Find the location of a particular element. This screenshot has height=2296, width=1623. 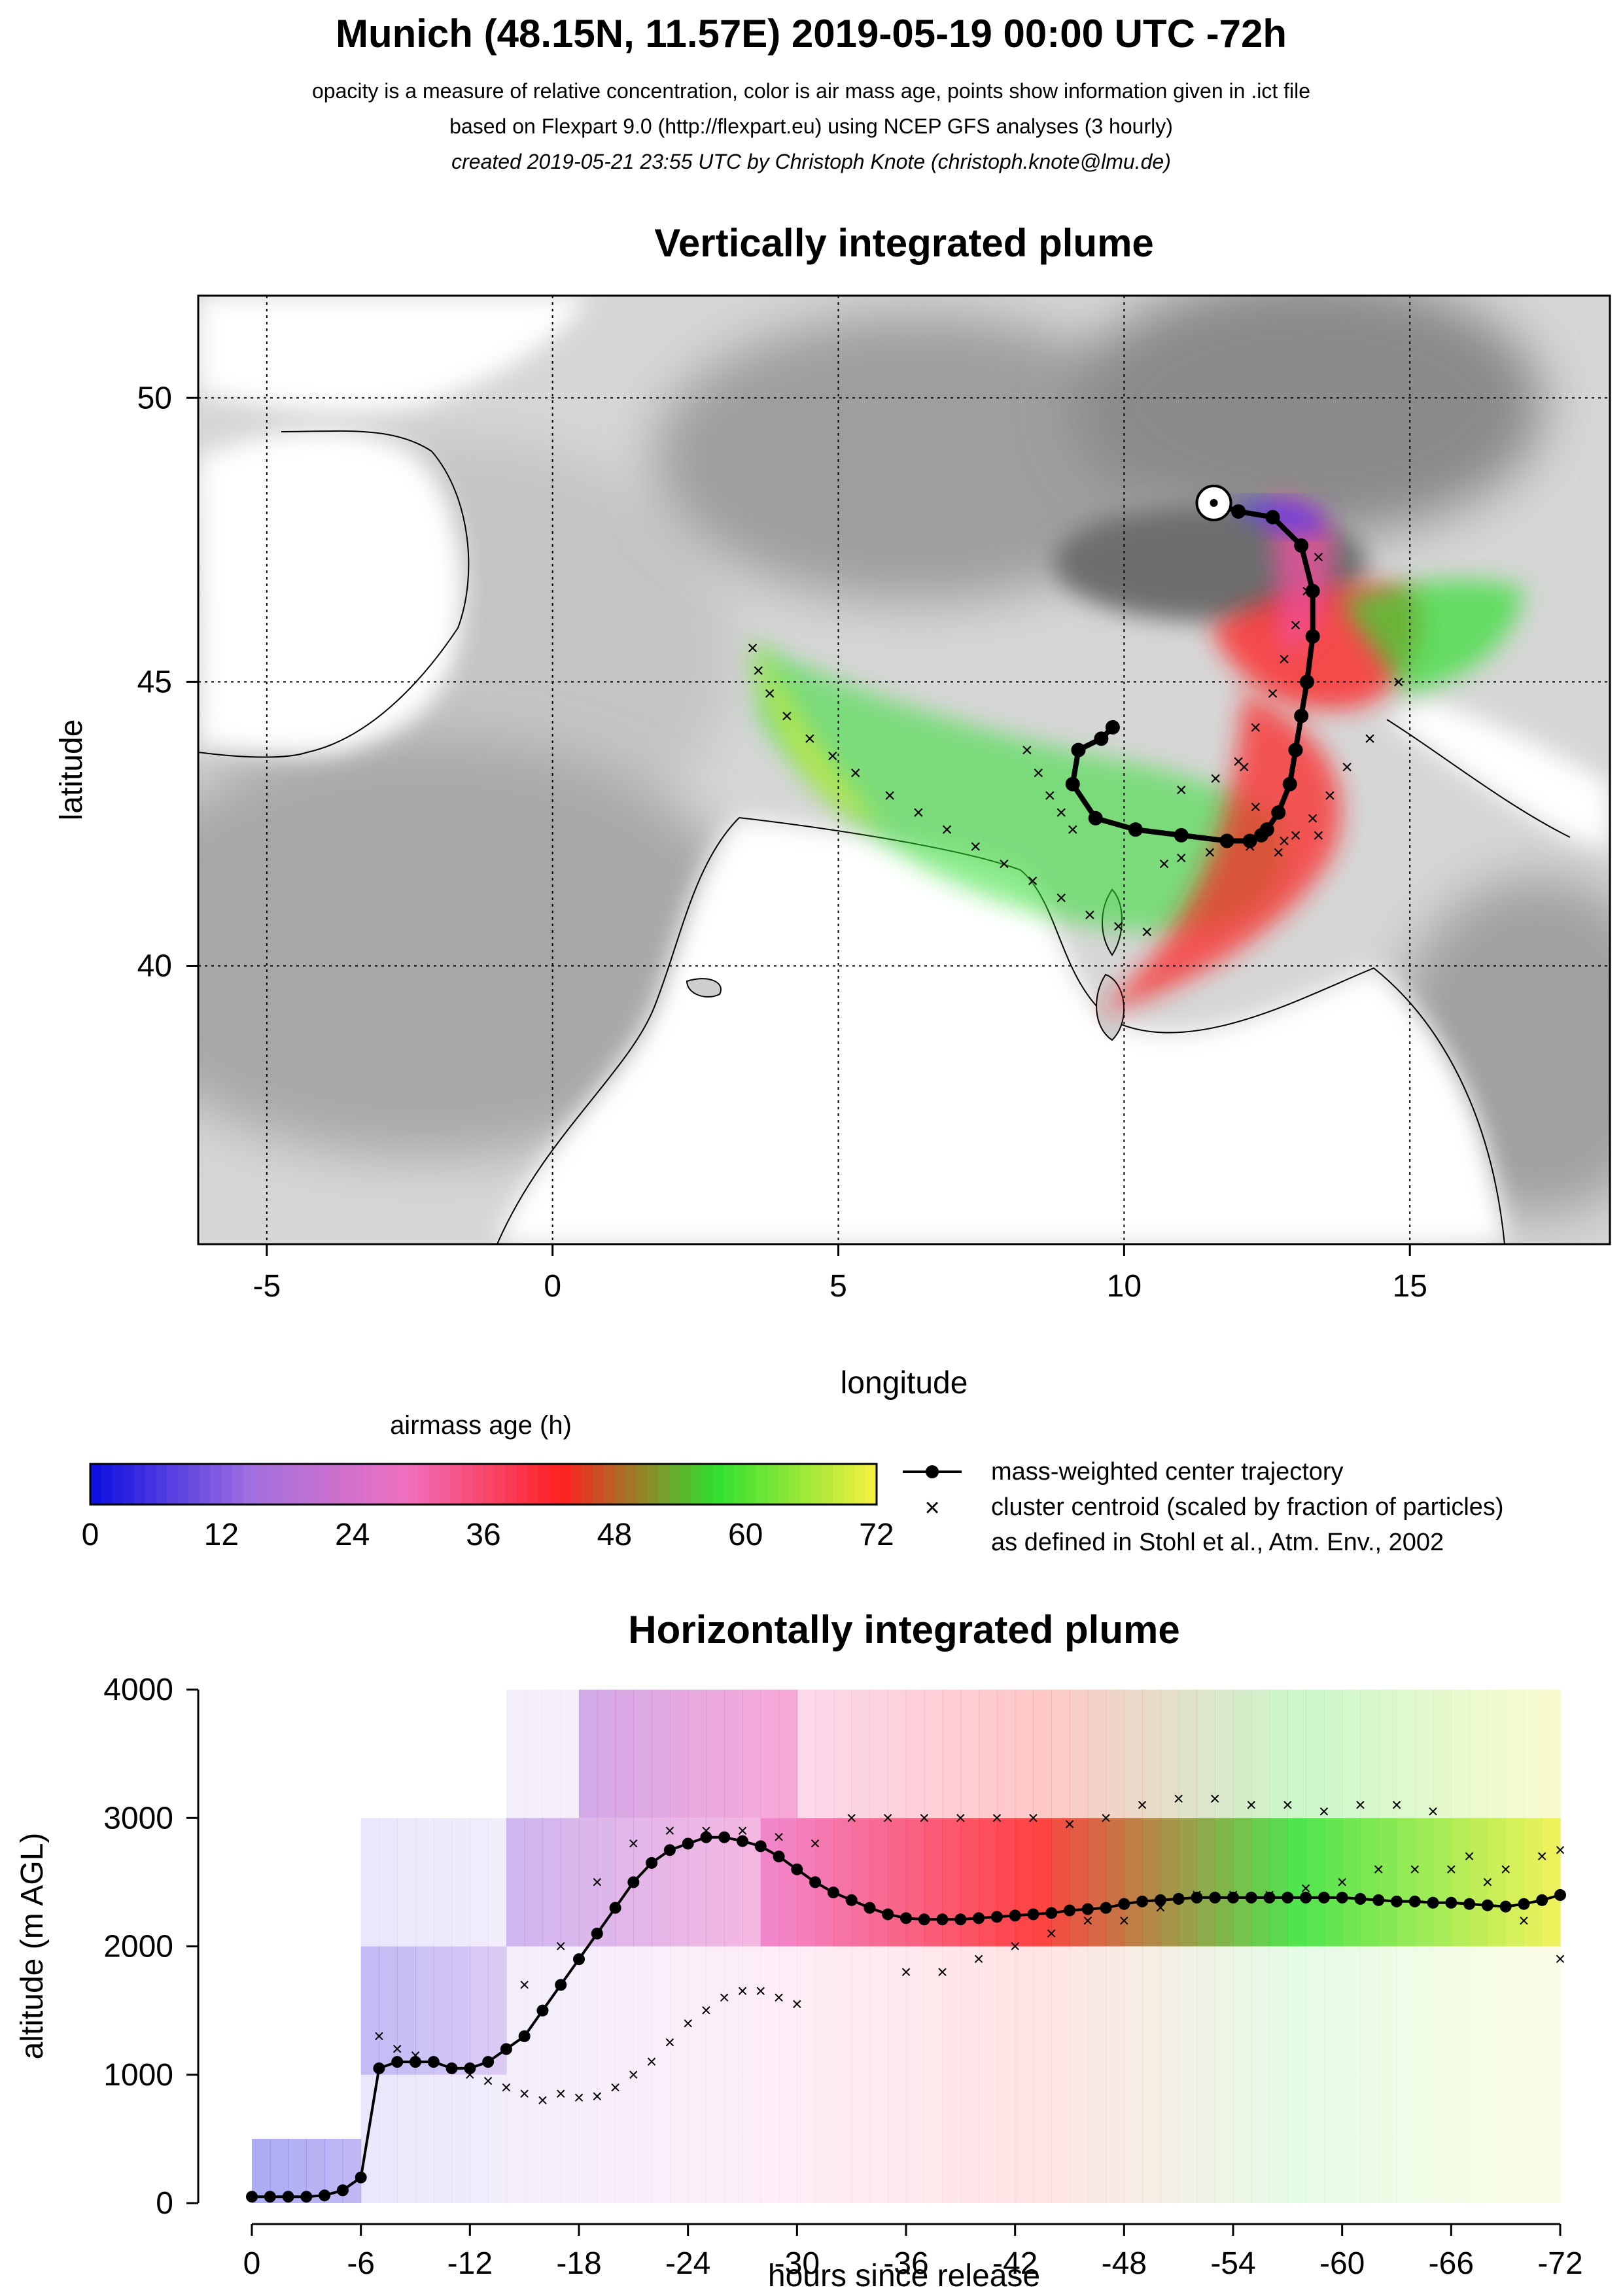

release-point-center is located at coordinates (1214, 502).